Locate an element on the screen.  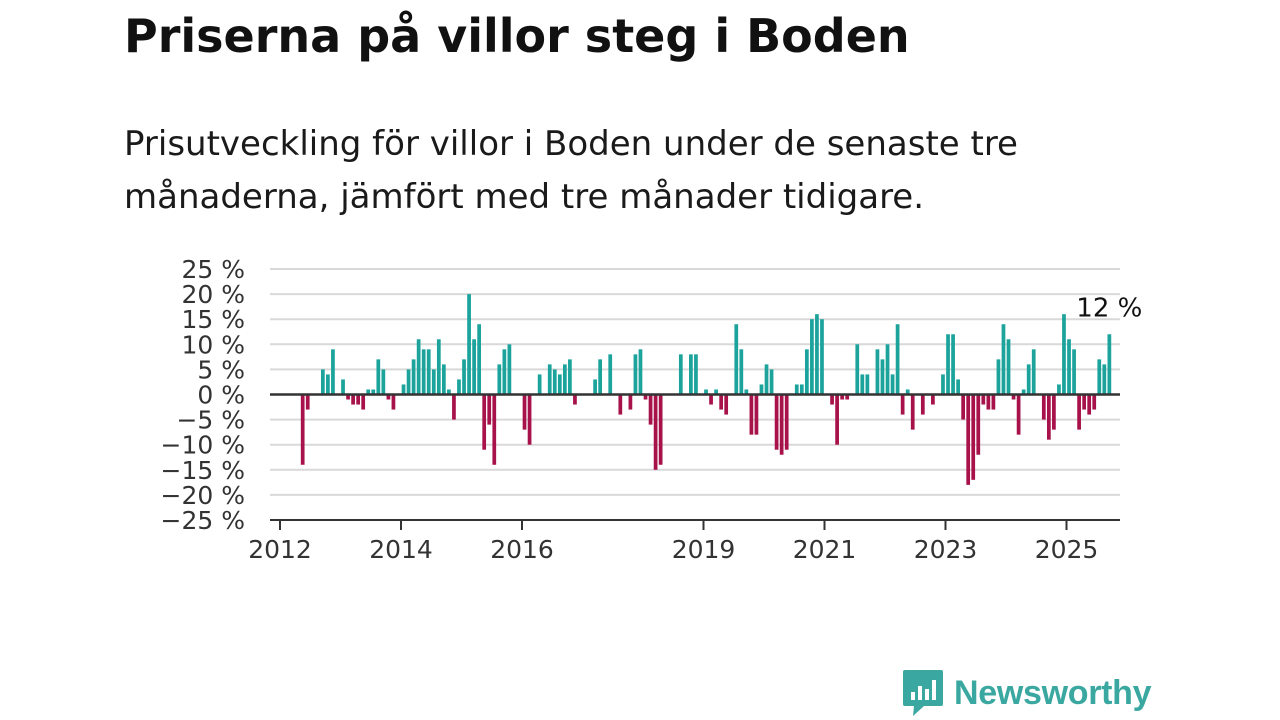
y-tick-label: −5 % is located at coordinates (210, 420).